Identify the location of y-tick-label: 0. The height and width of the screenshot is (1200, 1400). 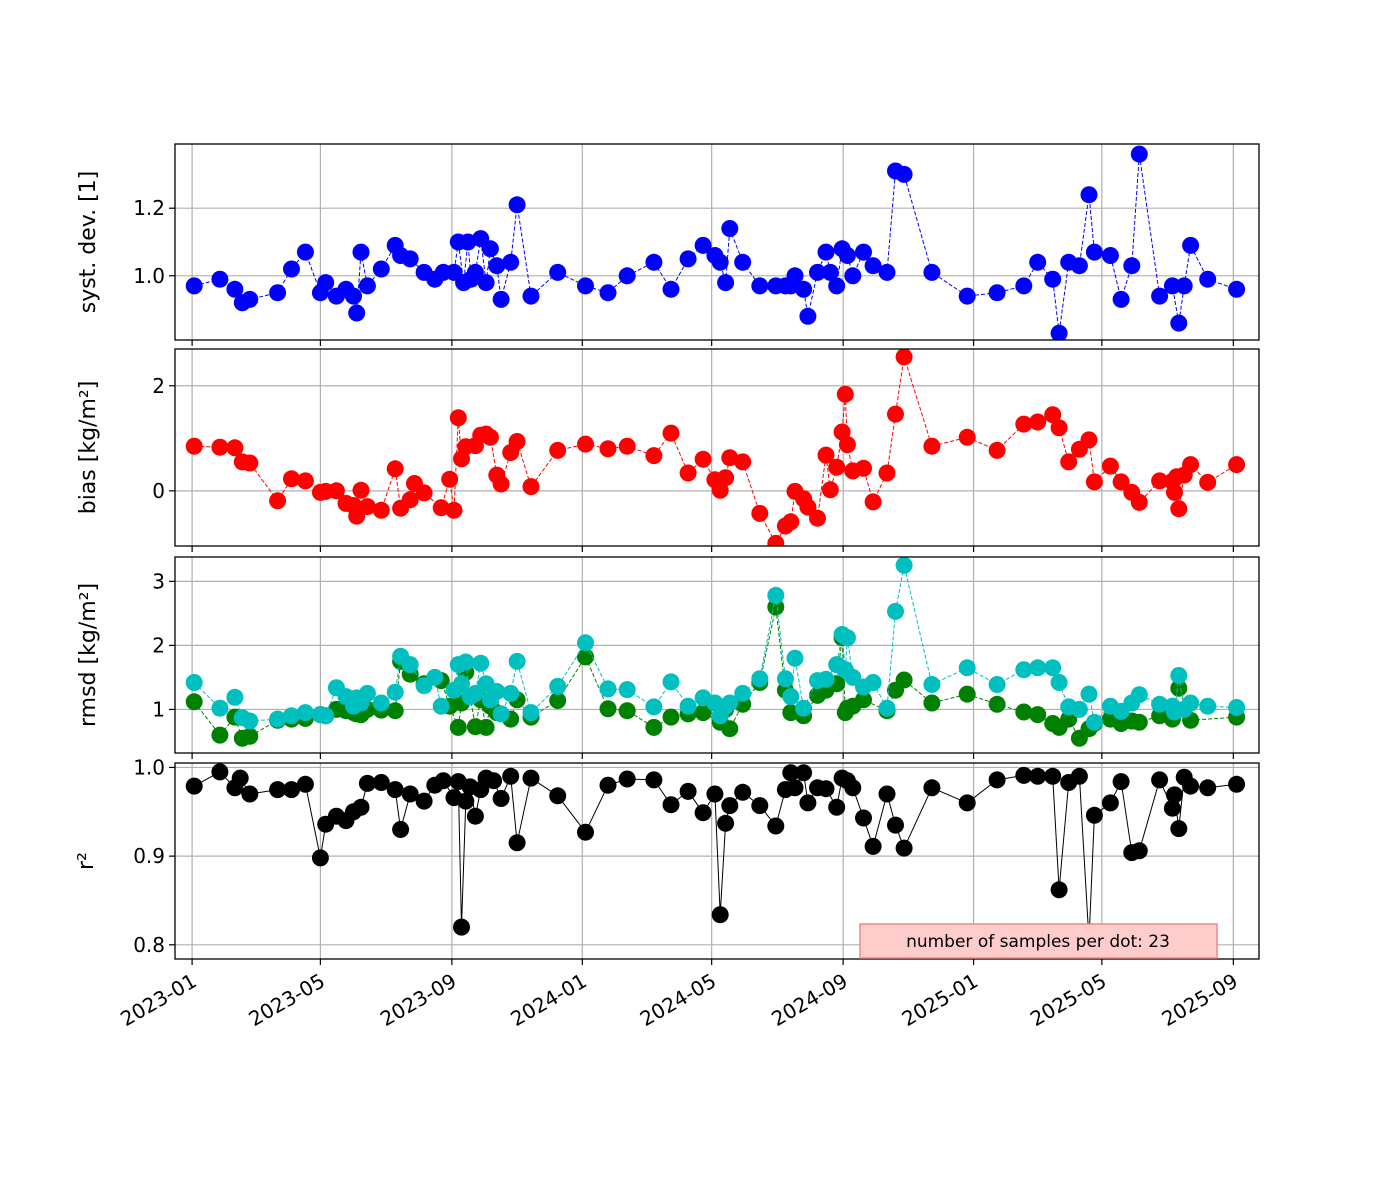
(158, 491).